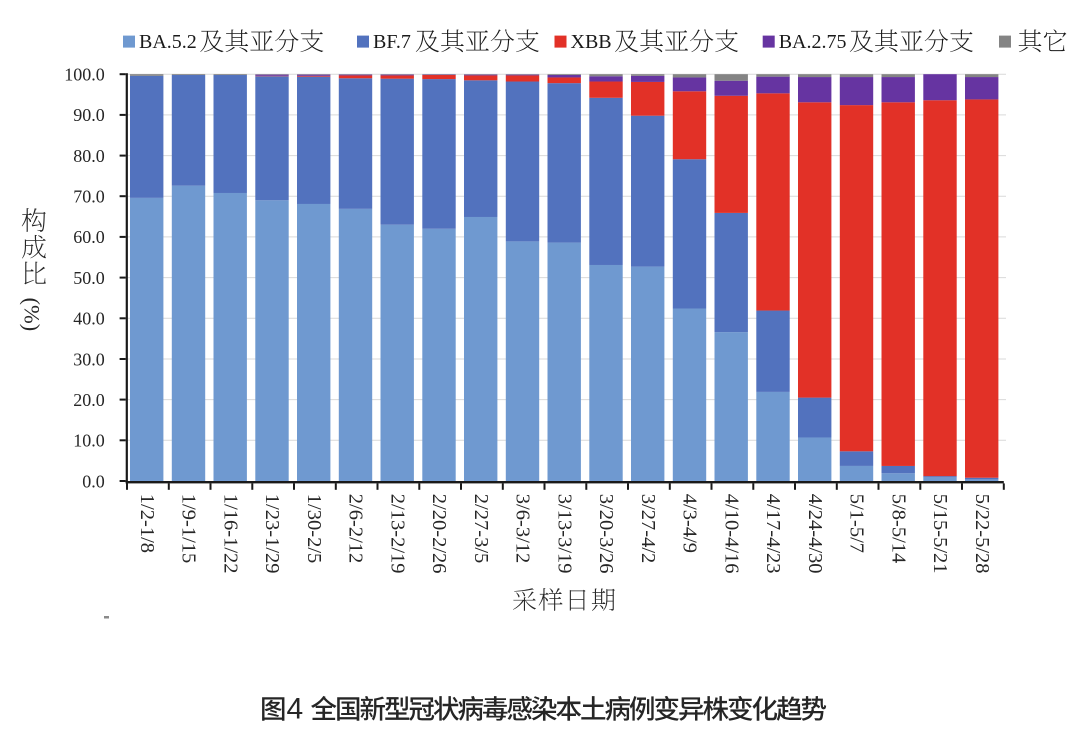  Describe the element at coordinates (898, 528) in the screenshot. I see `svg-text: 5/8-5/14` at that location.